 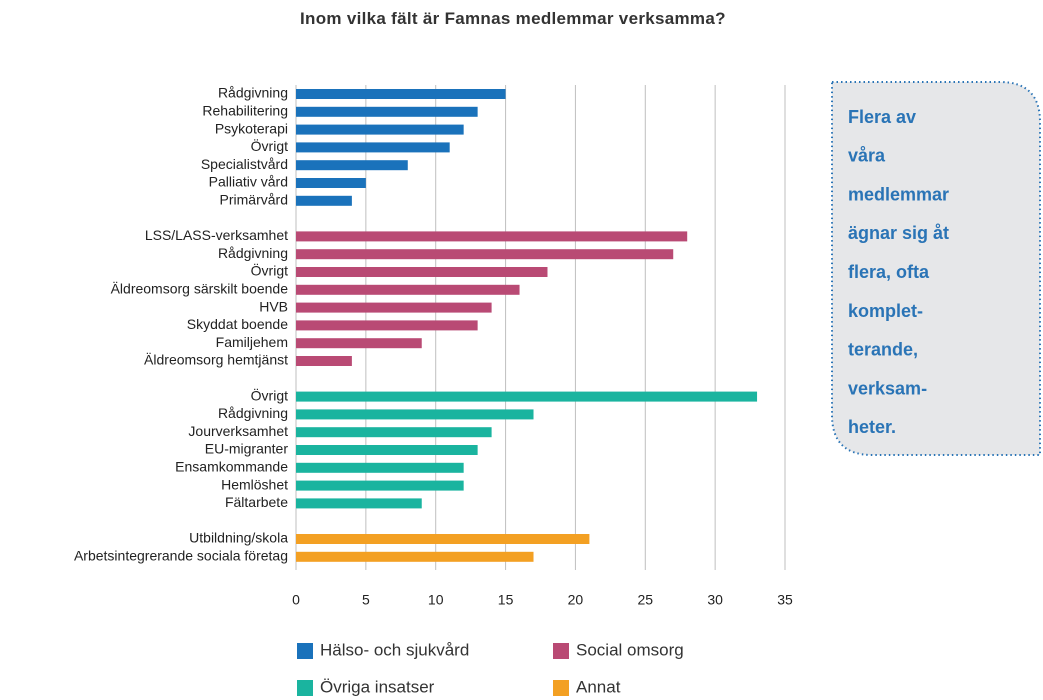 I want to click on legend-label: Hälso- och sjukvård, so click(x=394, y=649).